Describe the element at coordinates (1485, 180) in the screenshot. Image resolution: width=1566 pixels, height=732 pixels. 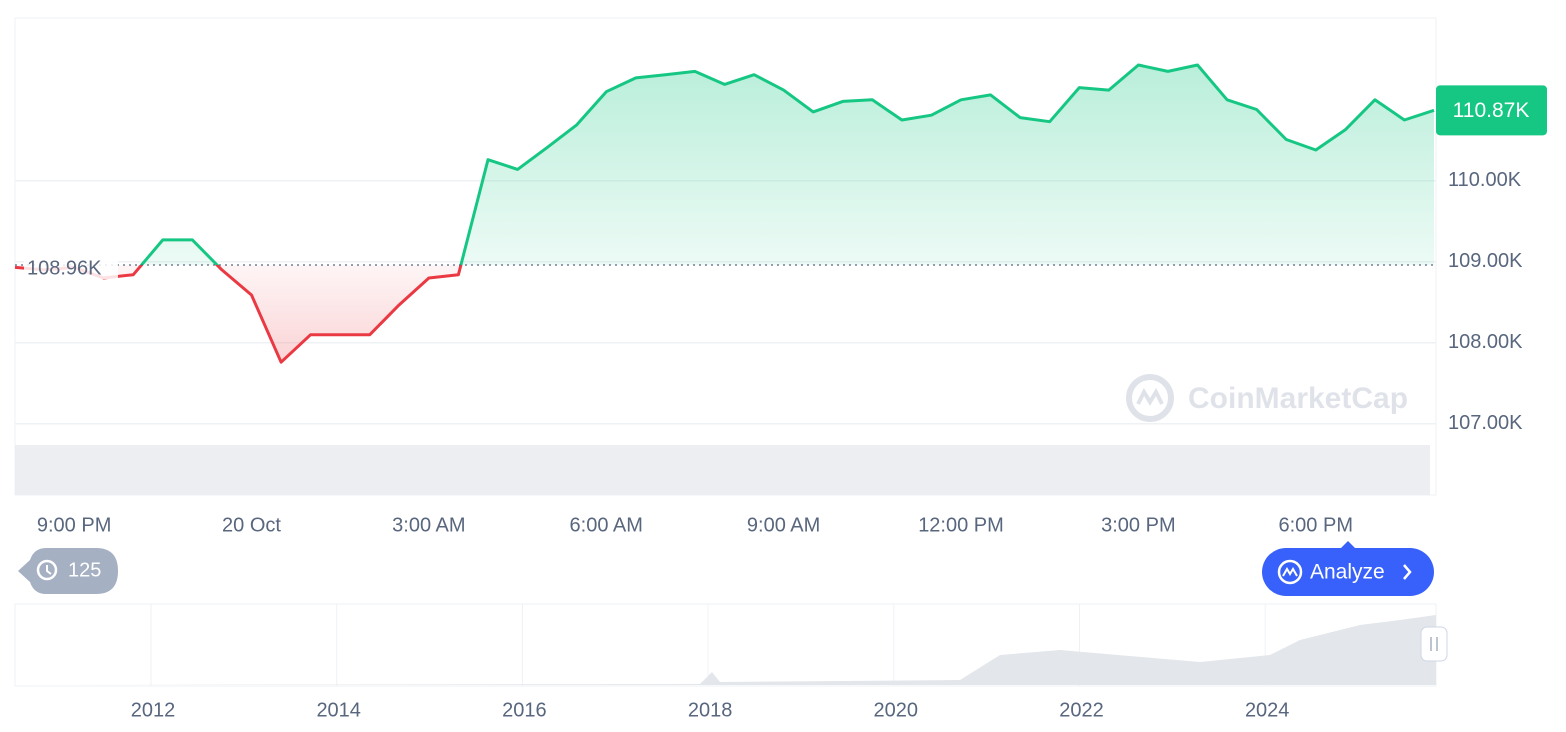
I see `y-tick-label: 110.00K` at that location.